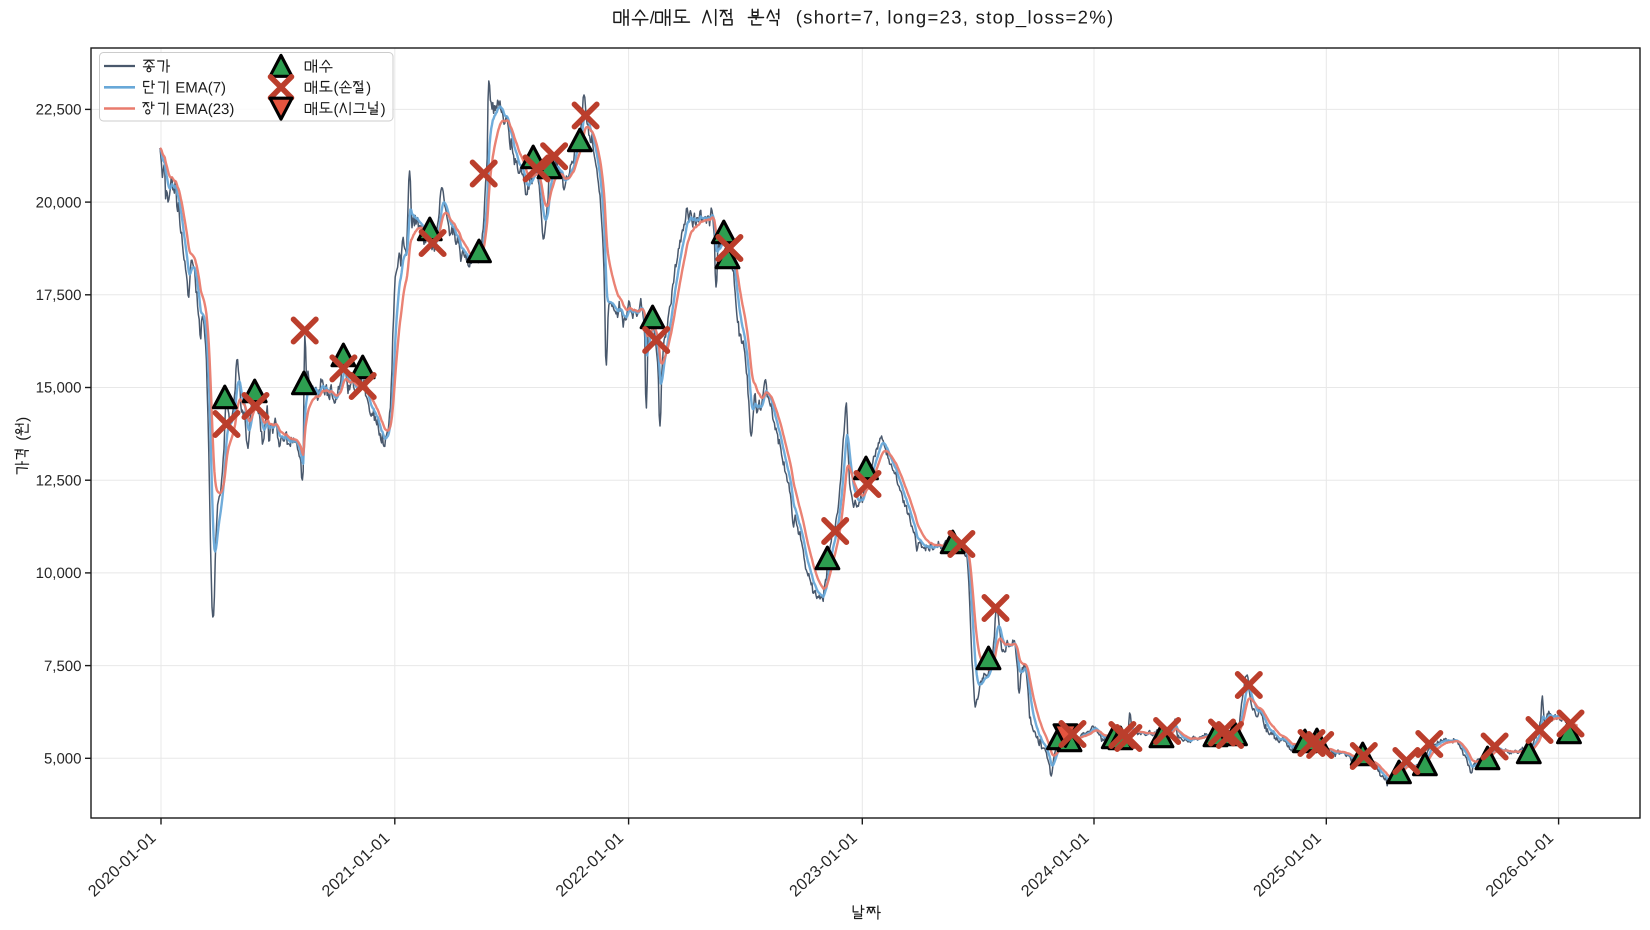 This screenshot has height=930, width=1650. Describe the element at coordinates (63, 666) in the screenshot. I see `svg-text: 7,500` at that location.